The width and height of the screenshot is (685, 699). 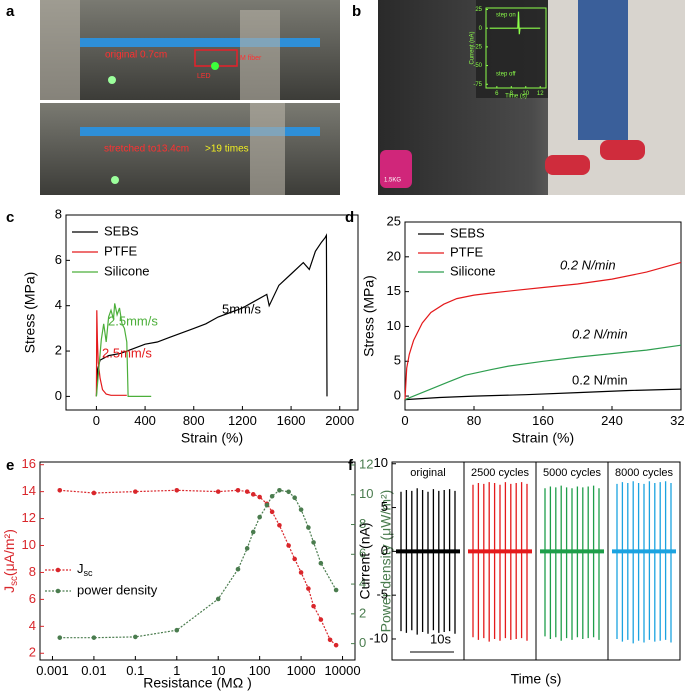 What do you see at coordinates (200, 42) in the screenshot?
I see `rail` at bounding box center [200, 42].